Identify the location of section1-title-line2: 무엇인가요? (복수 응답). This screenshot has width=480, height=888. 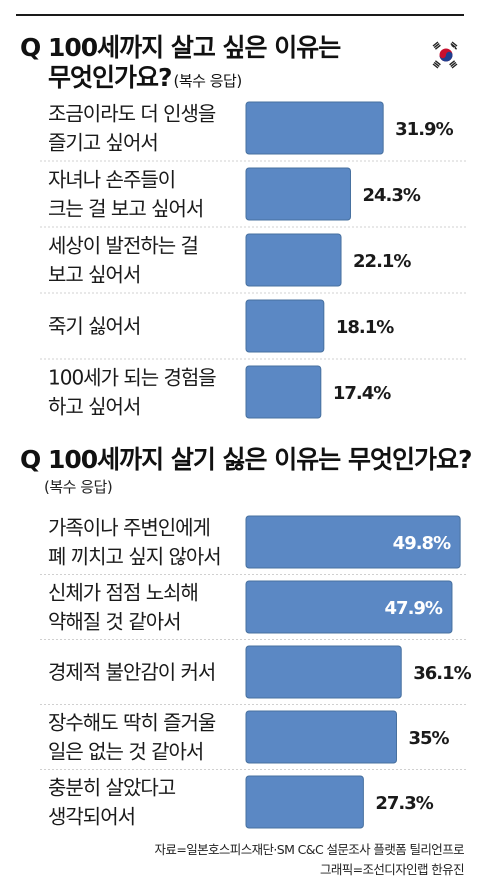
(145, 76).